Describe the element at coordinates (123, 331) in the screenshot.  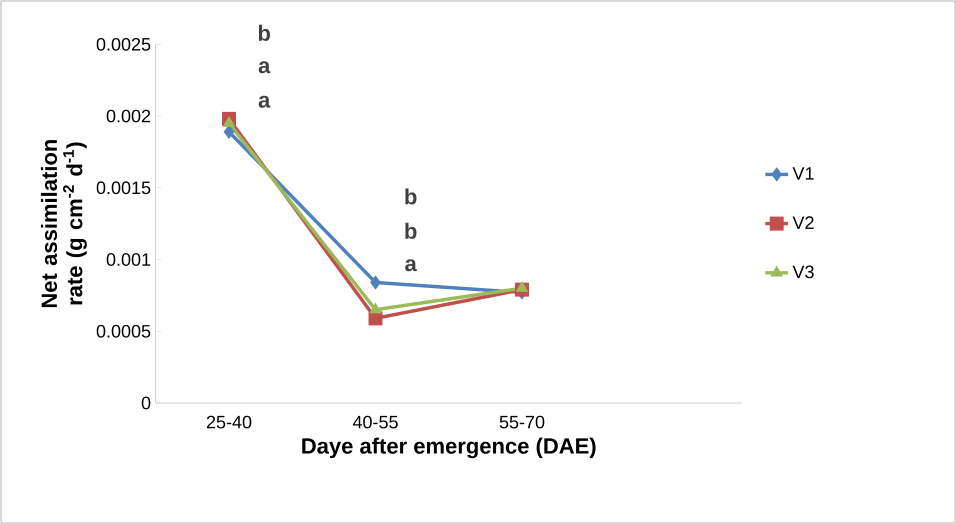
I see `y-tick-label: 0.0005` at that location.